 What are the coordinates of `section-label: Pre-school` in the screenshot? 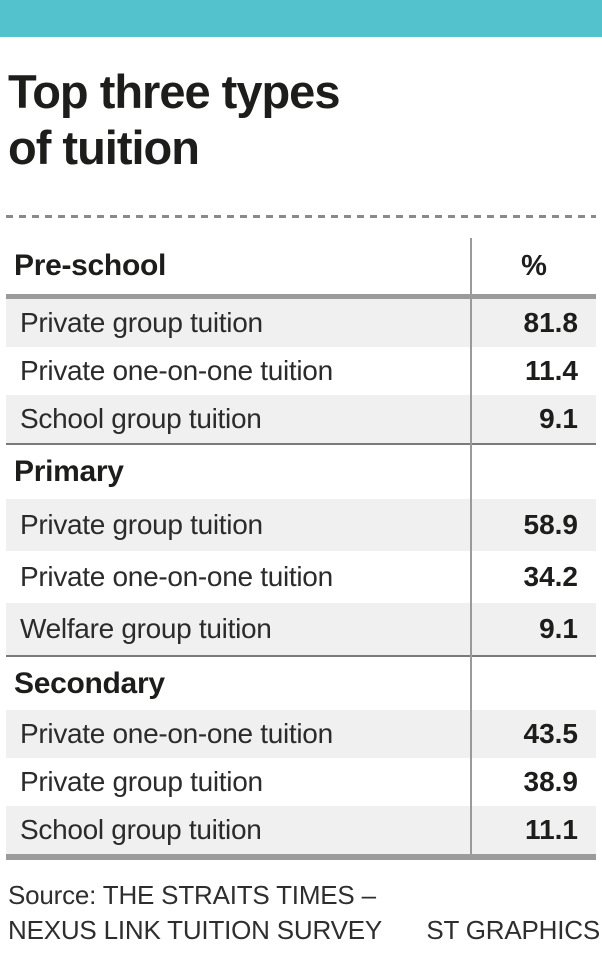 It's located at (90, 265).